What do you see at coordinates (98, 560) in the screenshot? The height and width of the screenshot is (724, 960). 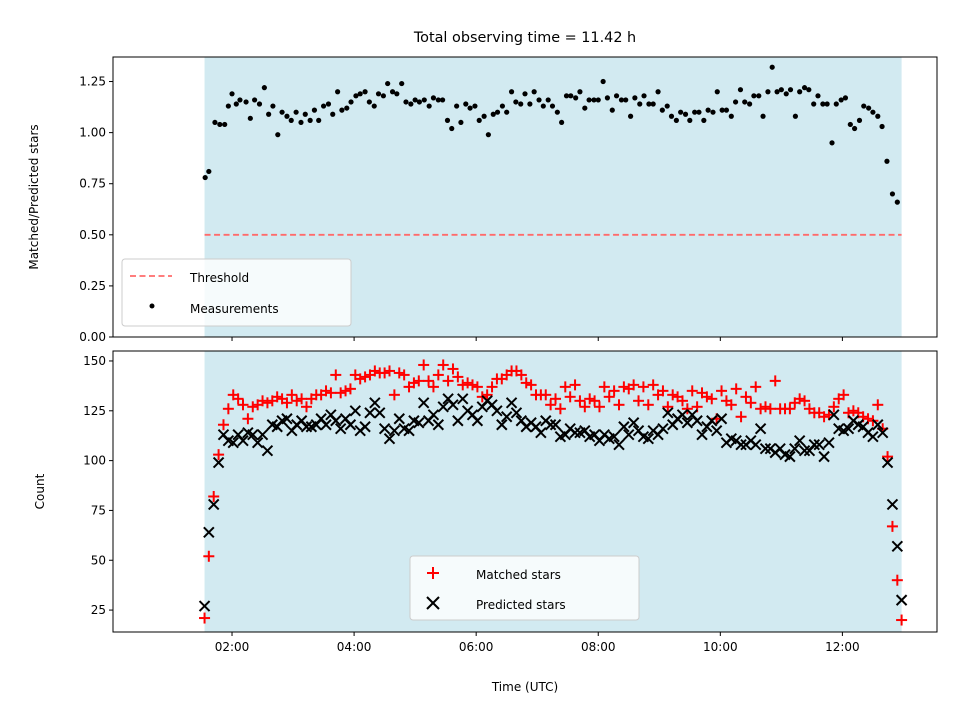 I see `y-tick-label: 50` at bounding box center [98, 560].